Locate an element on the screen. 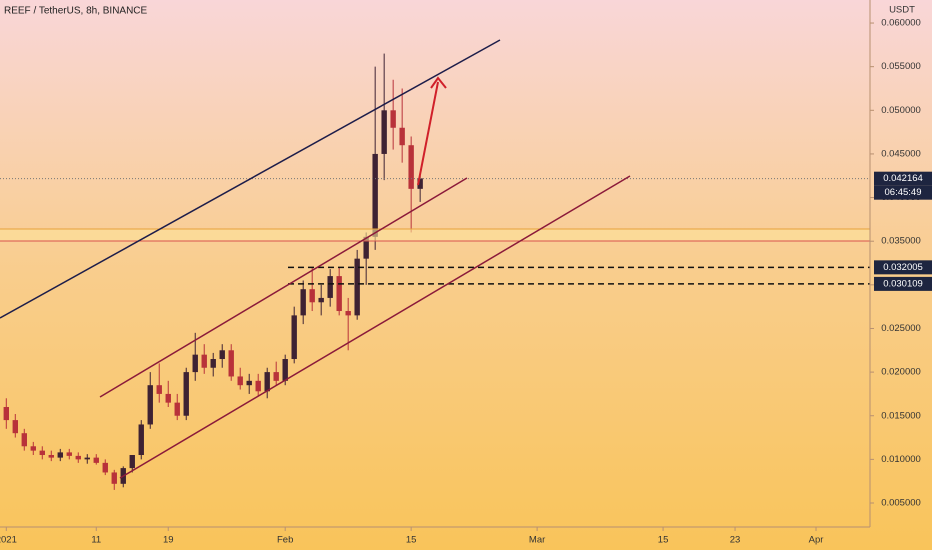 The height and width of the screenshot is (550, 932). x-tick-label: 2021 is located at coordinates (8, 540).